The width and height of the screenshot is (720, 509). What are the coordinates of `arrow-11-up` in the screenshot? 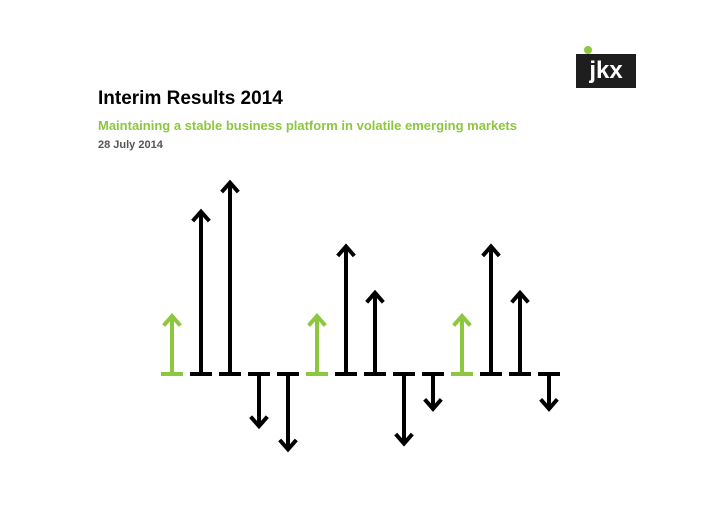 It's located at (462, 344).